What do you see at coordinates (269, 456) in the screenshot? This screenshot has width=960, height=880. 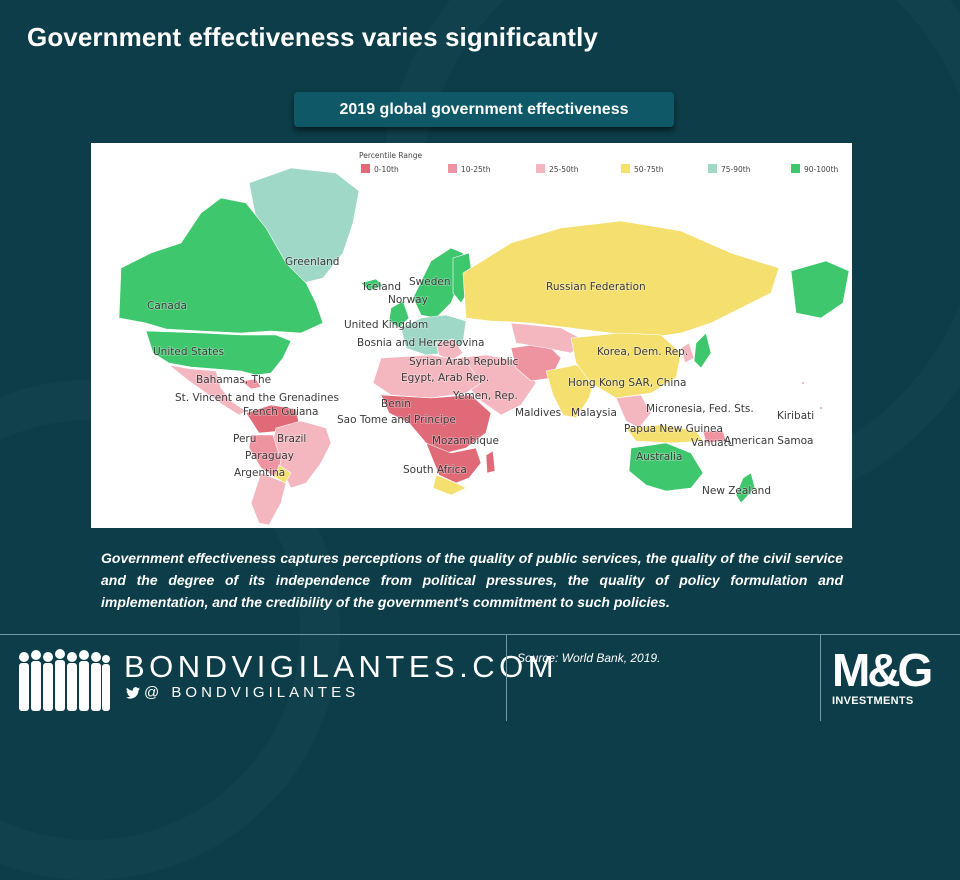 I see `country-label: Paraguay` at bounding box center [269, 456].